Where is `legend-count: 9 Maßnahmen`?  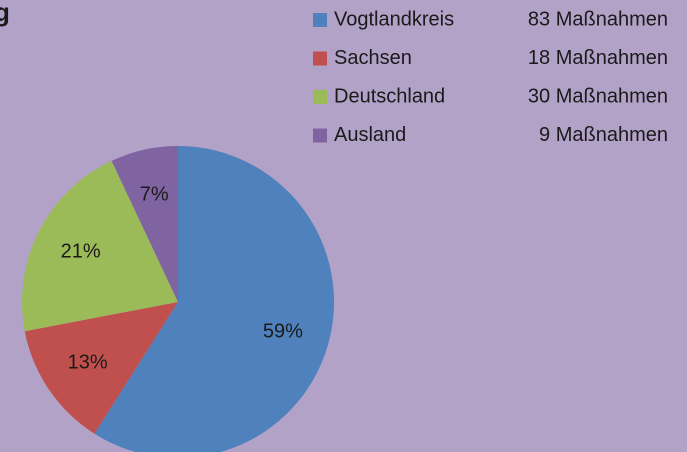 legend-count: 9 Maßnahmen is located at coordinates (603, 135).